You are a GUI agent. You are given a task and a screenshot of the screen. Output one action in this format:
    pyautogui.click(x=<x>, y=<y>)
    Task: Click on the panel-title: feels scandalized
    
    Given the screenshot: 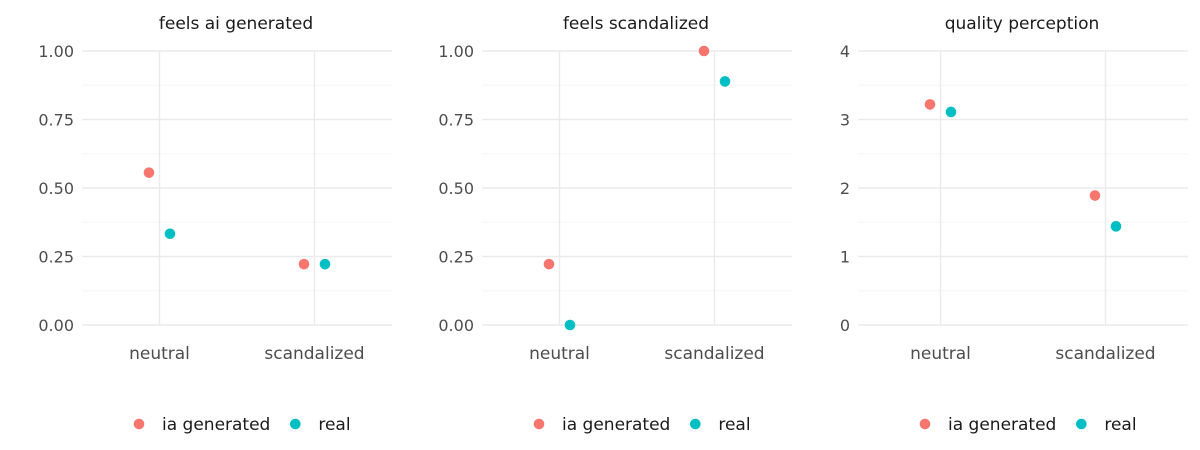 What is the action you would take?
    pyautogui.click(x=636, y=24)
    